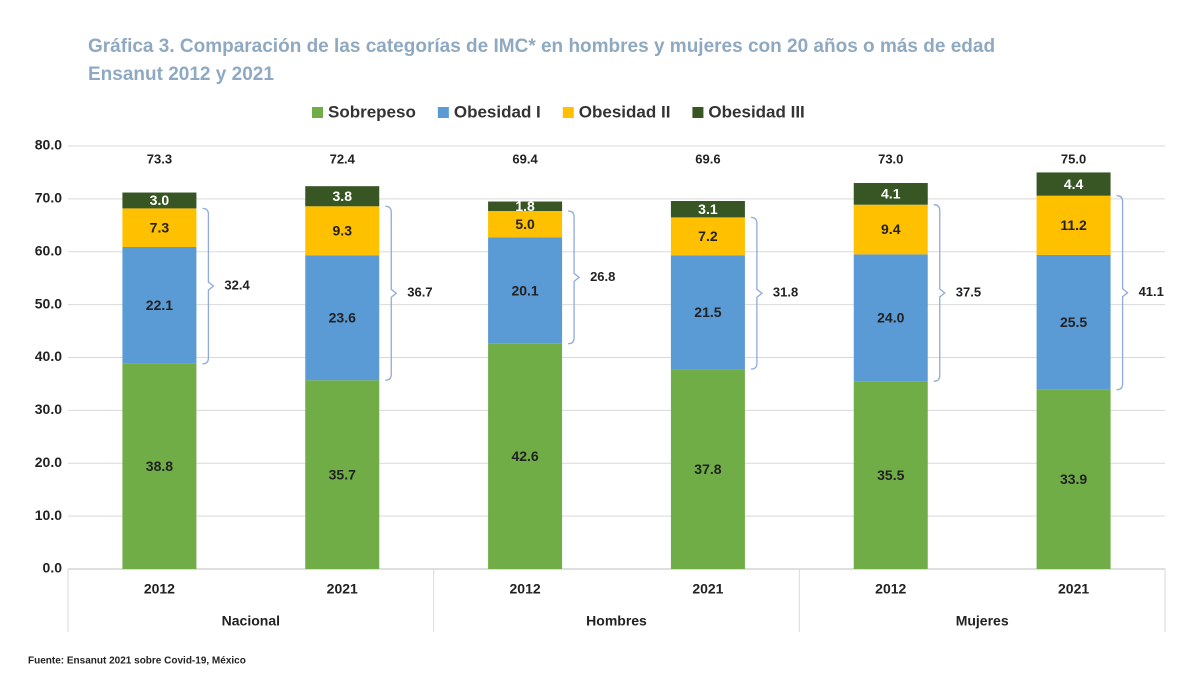 Image resolution: width=1200 pixels, height=675 pixels. I want to click on value-label: 4.4, so click(1074, 184).